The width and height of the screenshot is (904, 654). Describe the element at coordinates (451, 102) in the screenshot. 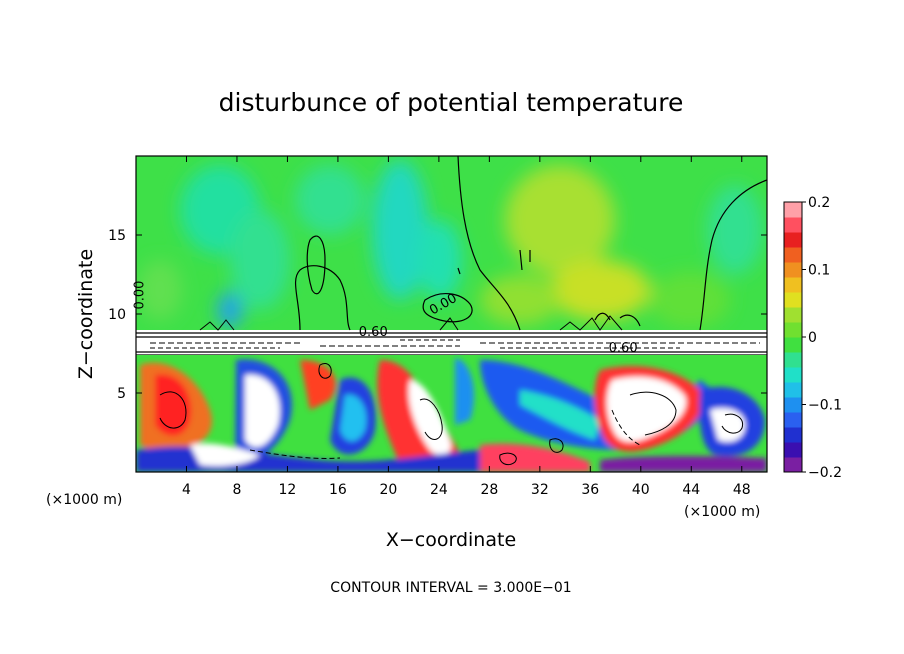

I see `chart-title: disturbunce of potential temperature` at that location.